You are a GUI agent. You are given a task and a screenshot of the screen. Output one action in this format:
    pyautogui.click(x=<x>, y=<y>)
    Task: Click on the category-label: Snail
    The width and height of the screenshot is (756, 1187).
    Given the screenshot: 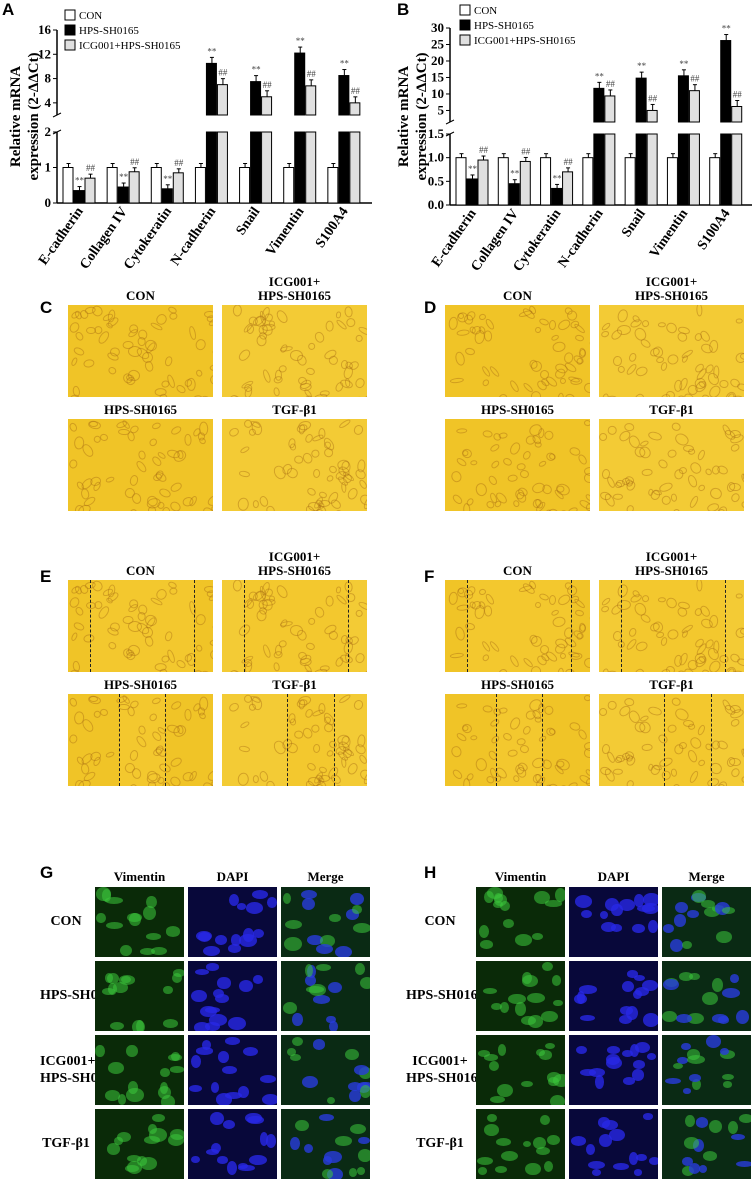 What is the action you would take?
    pyautogui.click(x=634, y=224)
    